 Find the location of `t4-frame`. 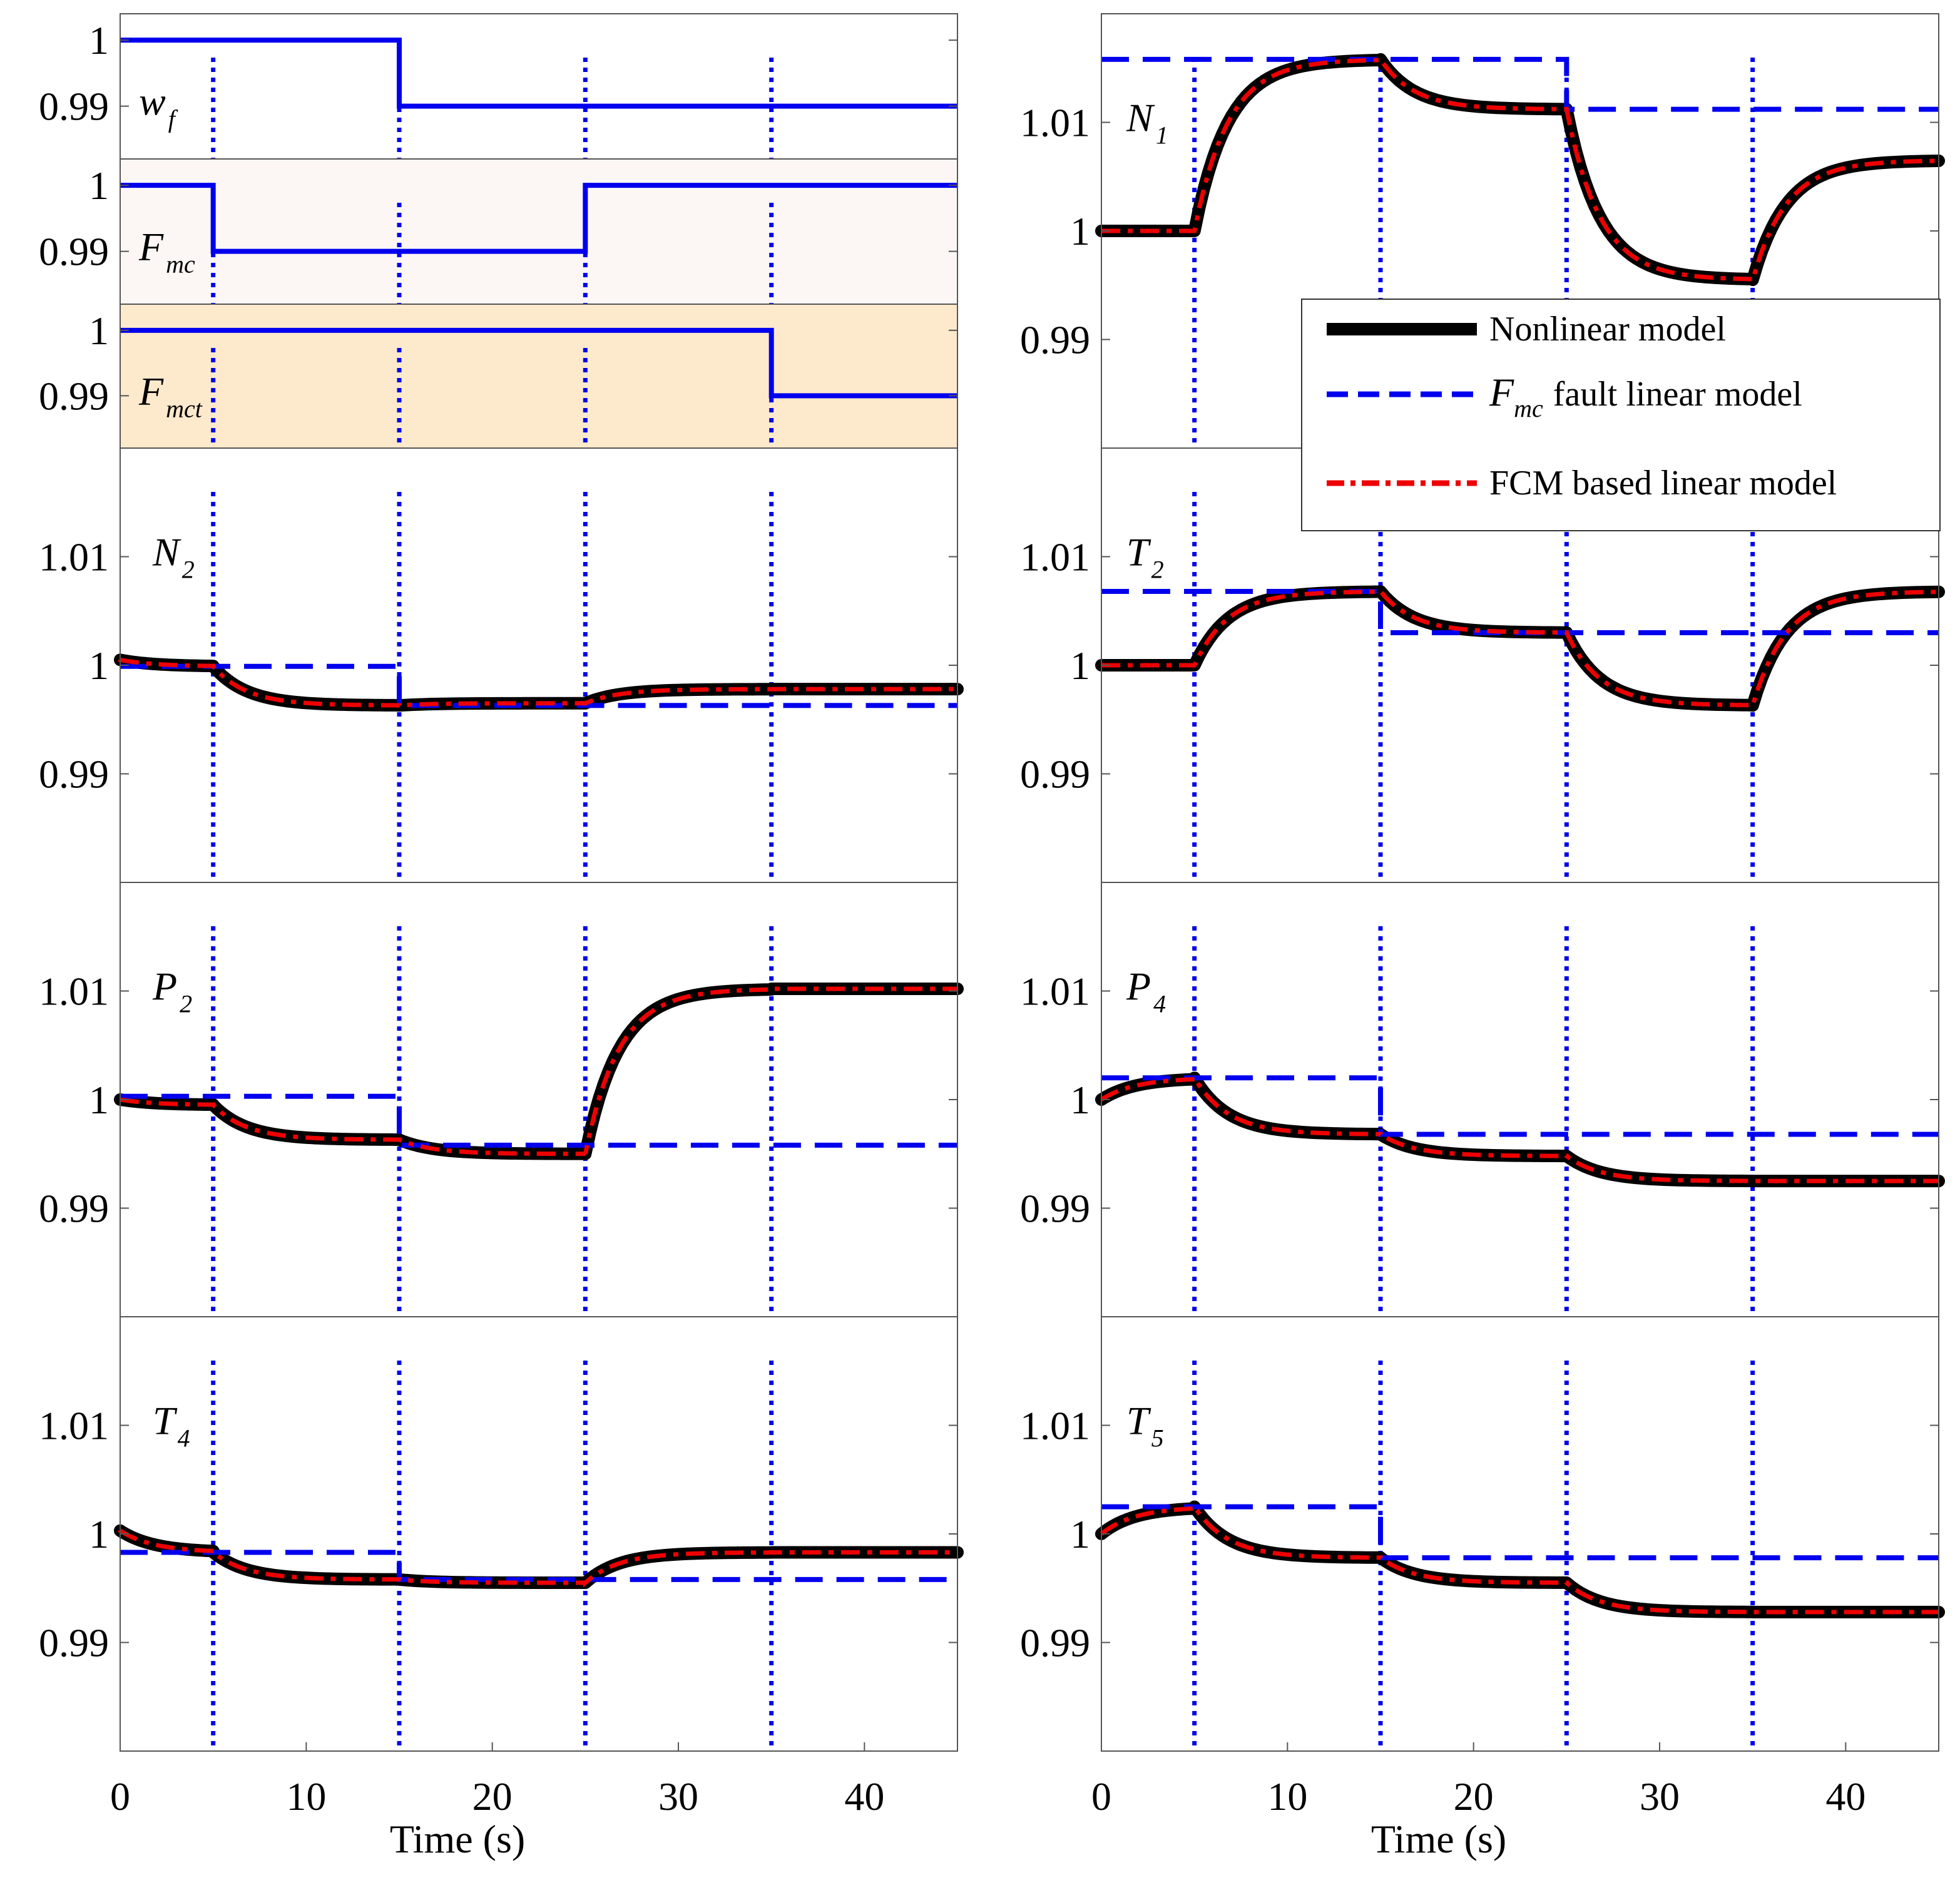

t4-frame is located at coordinates (539, 1534).